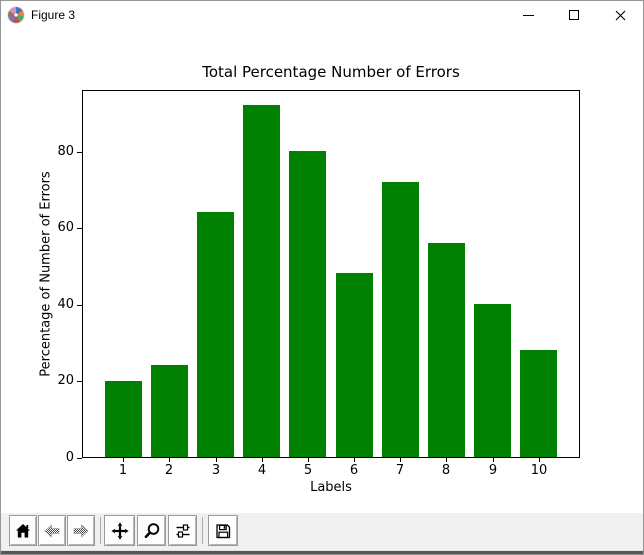 This screenshot has width=644, height=555. I want to click on back-button, so click(52, 530).